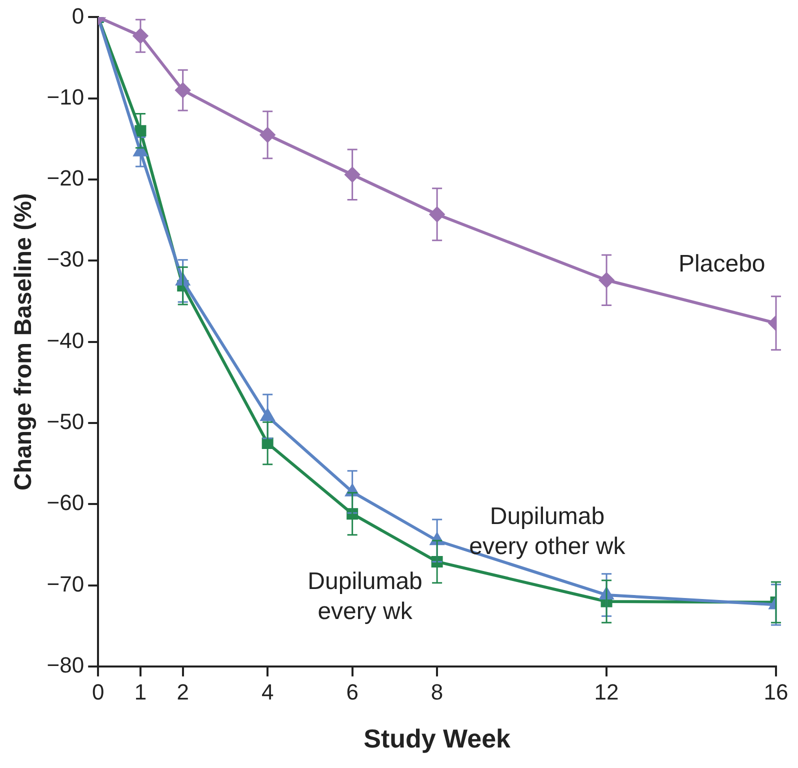 The height and width of the screenshot is (768, 798). Describe the element at coordinates (352, 692) in the screenshot. I see `x-tick-label: 6` at that location.